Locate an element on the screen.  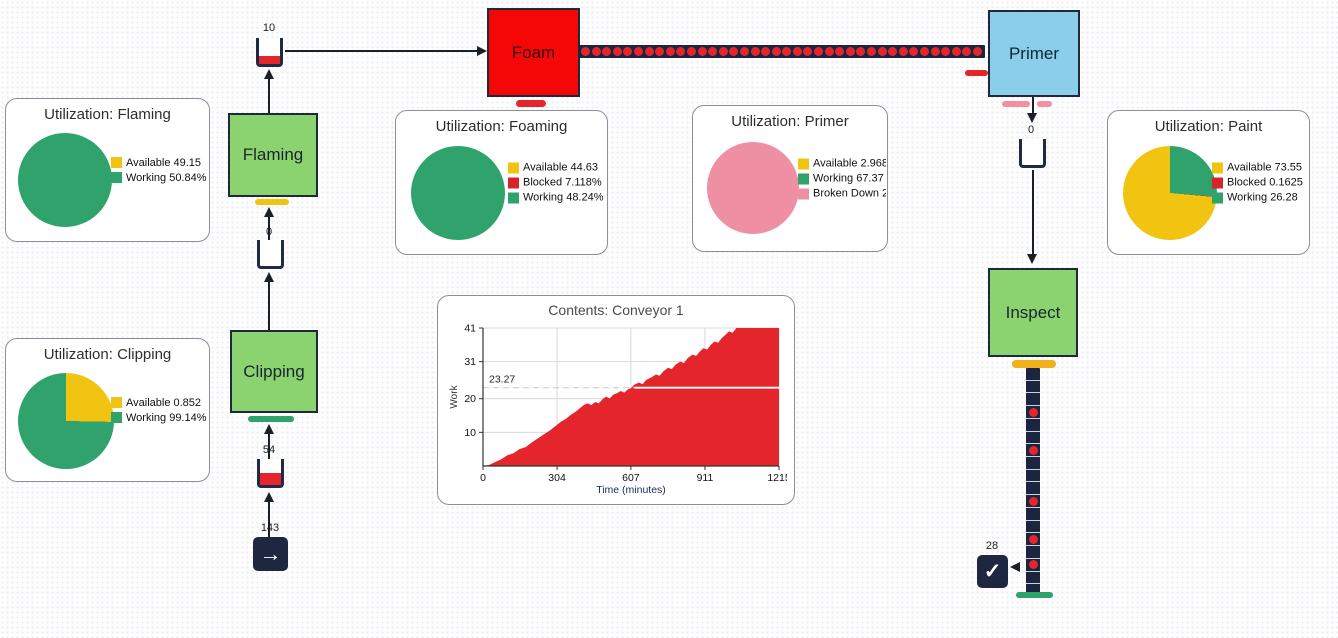
x-tick-label: 1215 is located at coordinates (777, 478).